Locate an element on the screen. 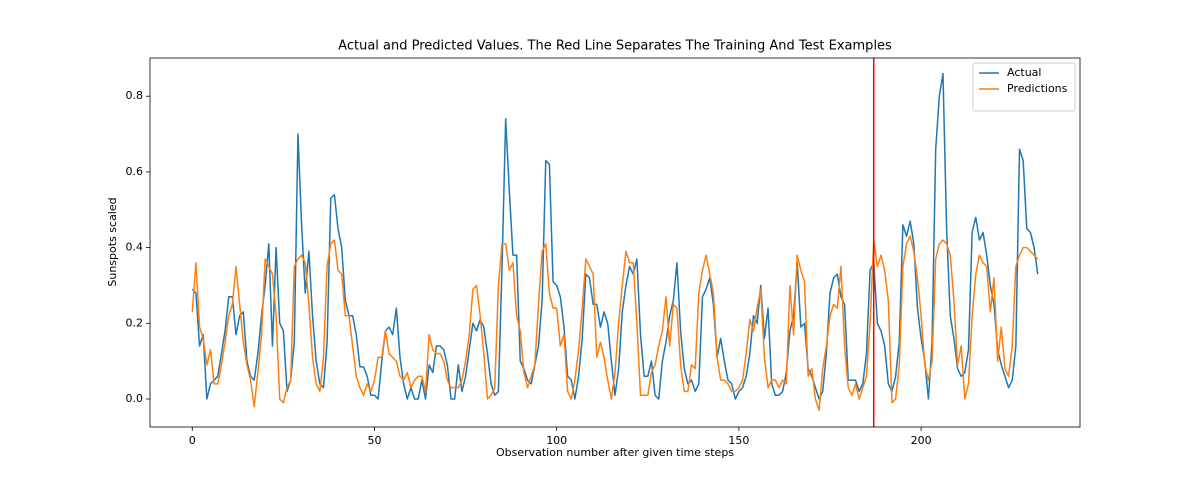 This screenshot has height=480, width=1200. x-tick-label: 0 is located at coordinates (192, 440).